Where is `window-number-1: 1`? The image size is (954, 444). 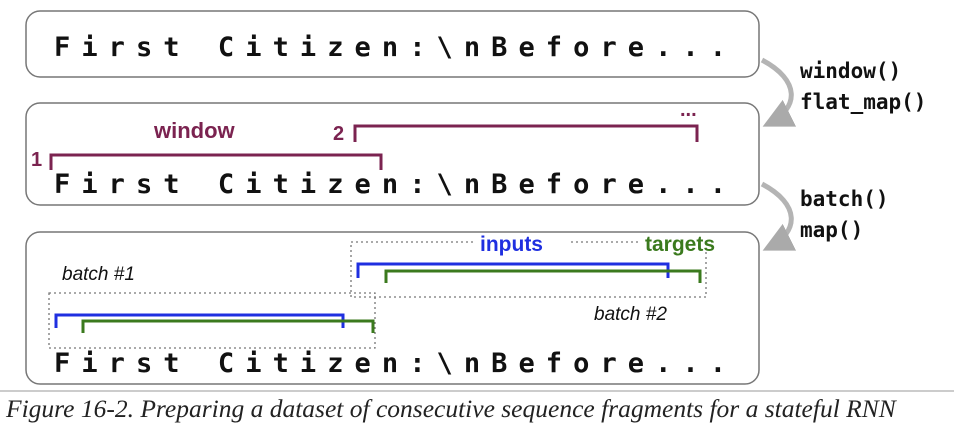 window-number-1: 1 is located at coordinates (36, 160).